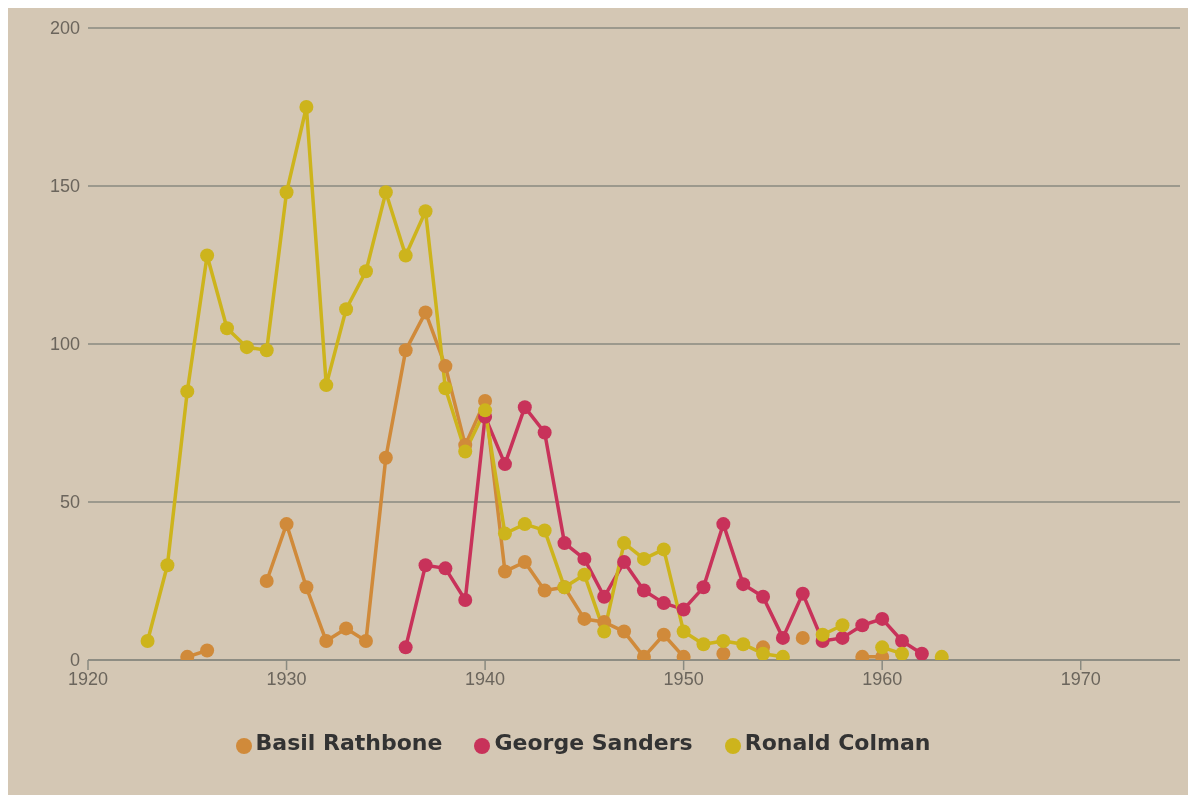 The height and width of the screenshot is (803, 1196). Describe the element at coordinates (683, 678) in the screenshot. I see `x-tick-label: 1950` at that location.